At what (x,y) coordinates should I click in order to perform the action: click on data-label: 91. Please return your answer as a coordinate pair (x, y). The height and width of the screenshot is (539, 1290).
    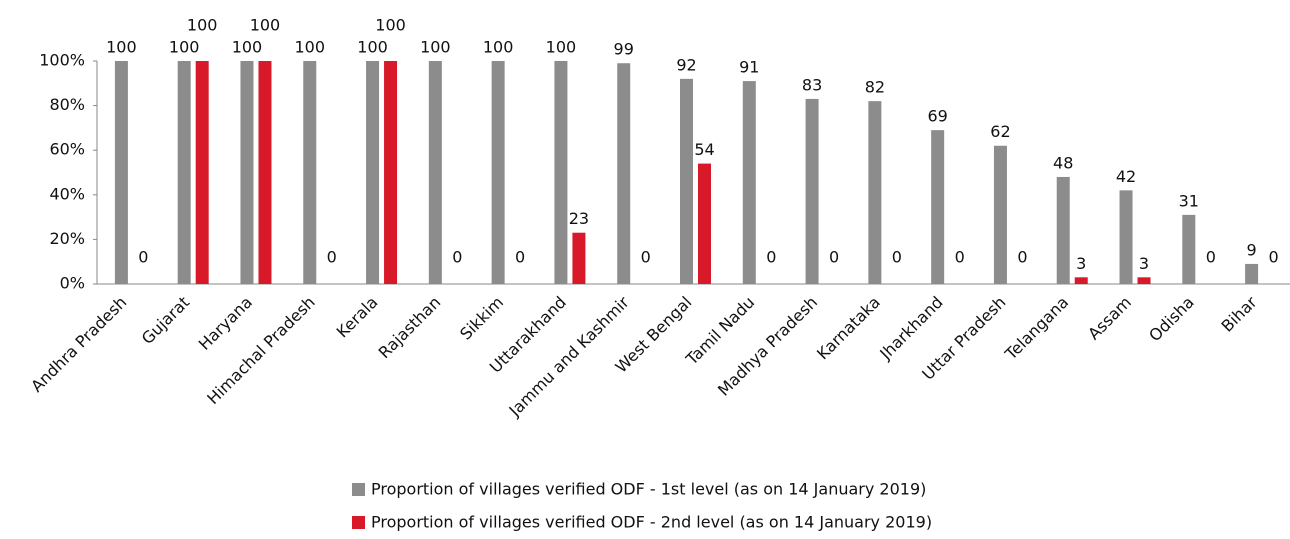
    Looking at the image, I should click on (749, 67).